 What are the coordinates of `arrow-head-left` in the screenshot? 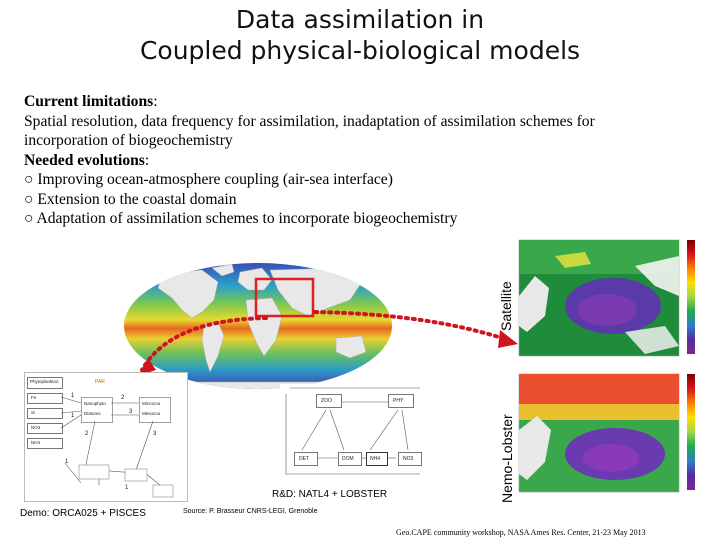 It's located at (147, 367).